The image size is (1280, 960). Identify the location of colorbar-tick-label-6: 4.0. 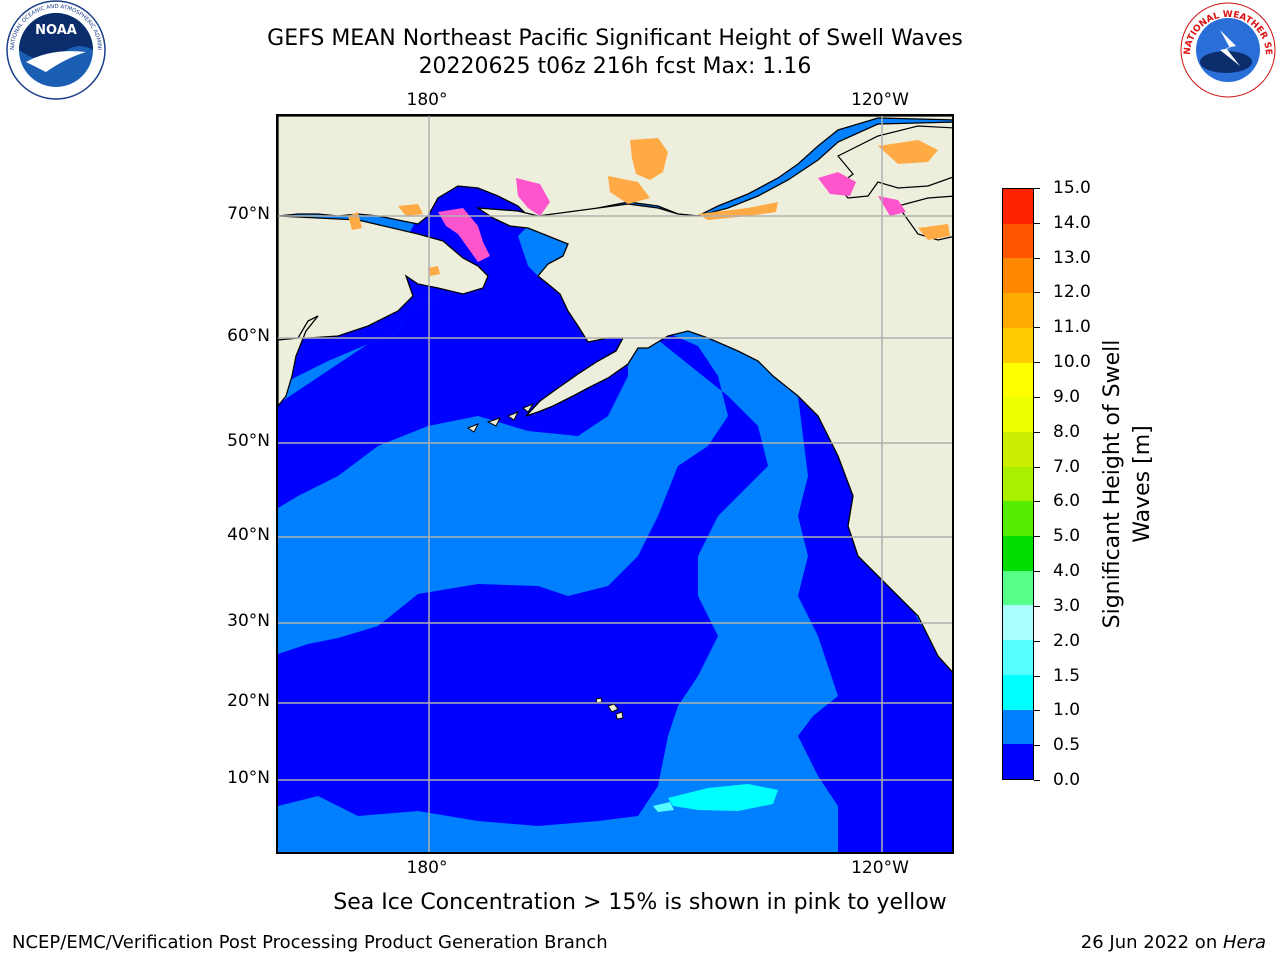
(1067, 571).